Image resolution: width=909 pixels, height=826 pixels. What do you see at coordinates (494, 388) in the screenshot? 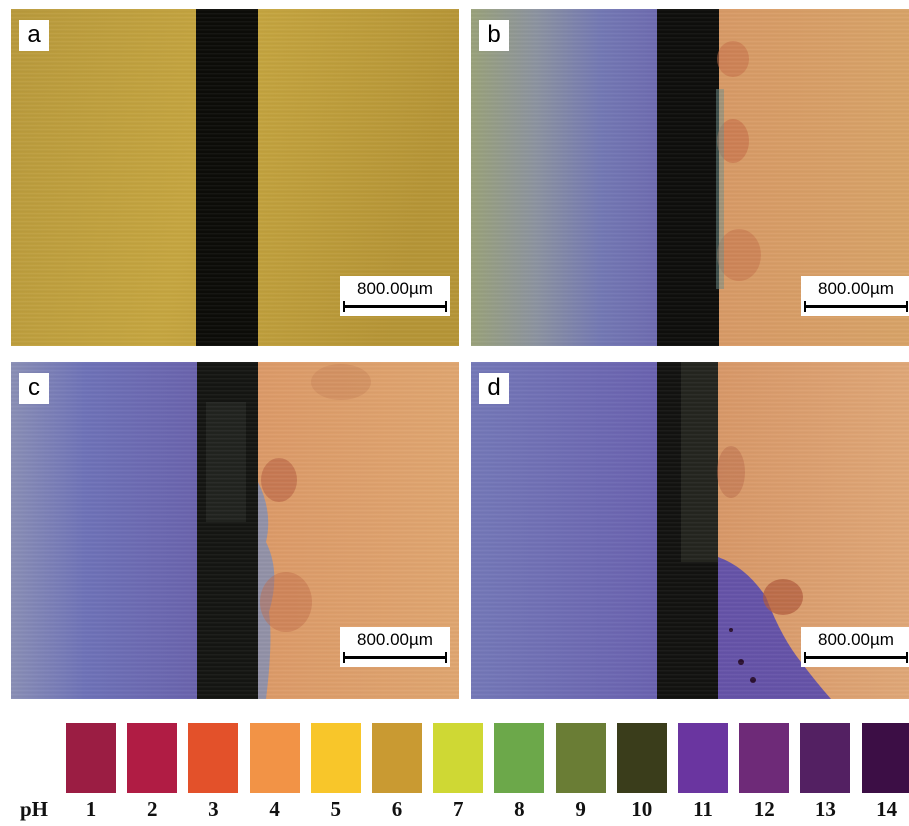
I see `panel-label: d` at bounding box center [494, 388].